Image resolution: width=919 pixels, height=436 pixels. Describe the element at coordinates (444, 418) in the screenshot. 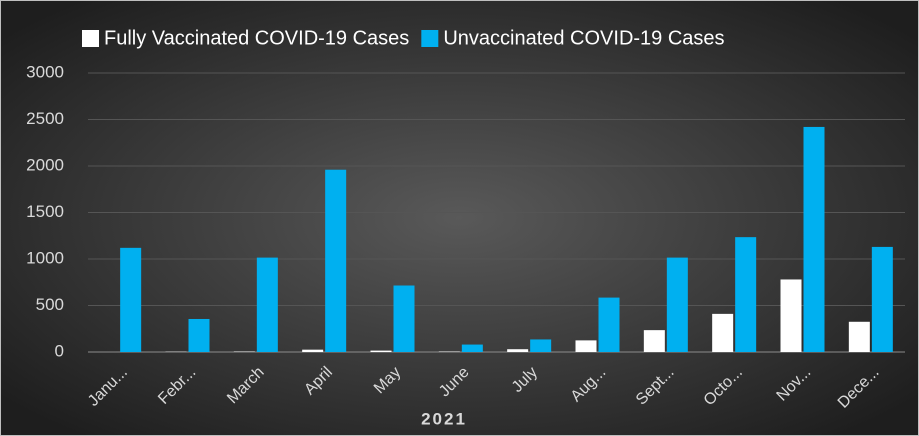

I see `x-axis-title: 2021` at that location.